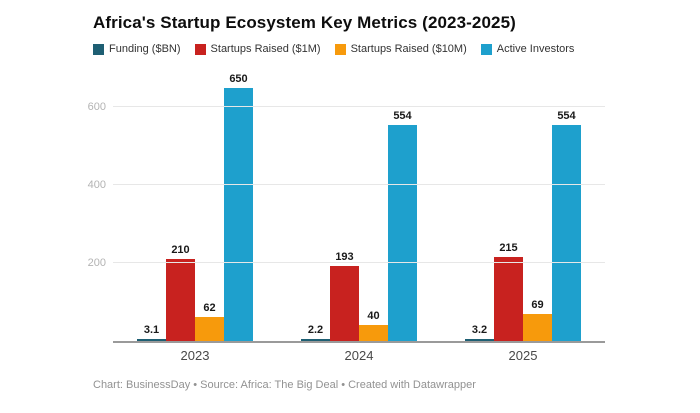 This screenshot has height=413, width=700. I want to click on bar-value-label: 69, so click(537, 305).